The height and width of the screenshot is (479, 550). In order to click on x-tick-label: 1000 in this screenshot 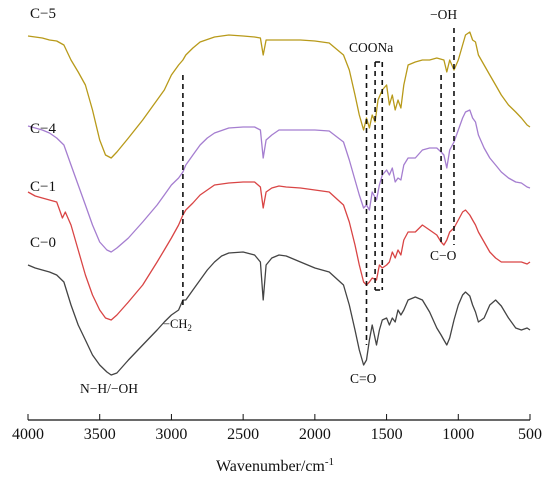, I will do `click(458, 434)`.